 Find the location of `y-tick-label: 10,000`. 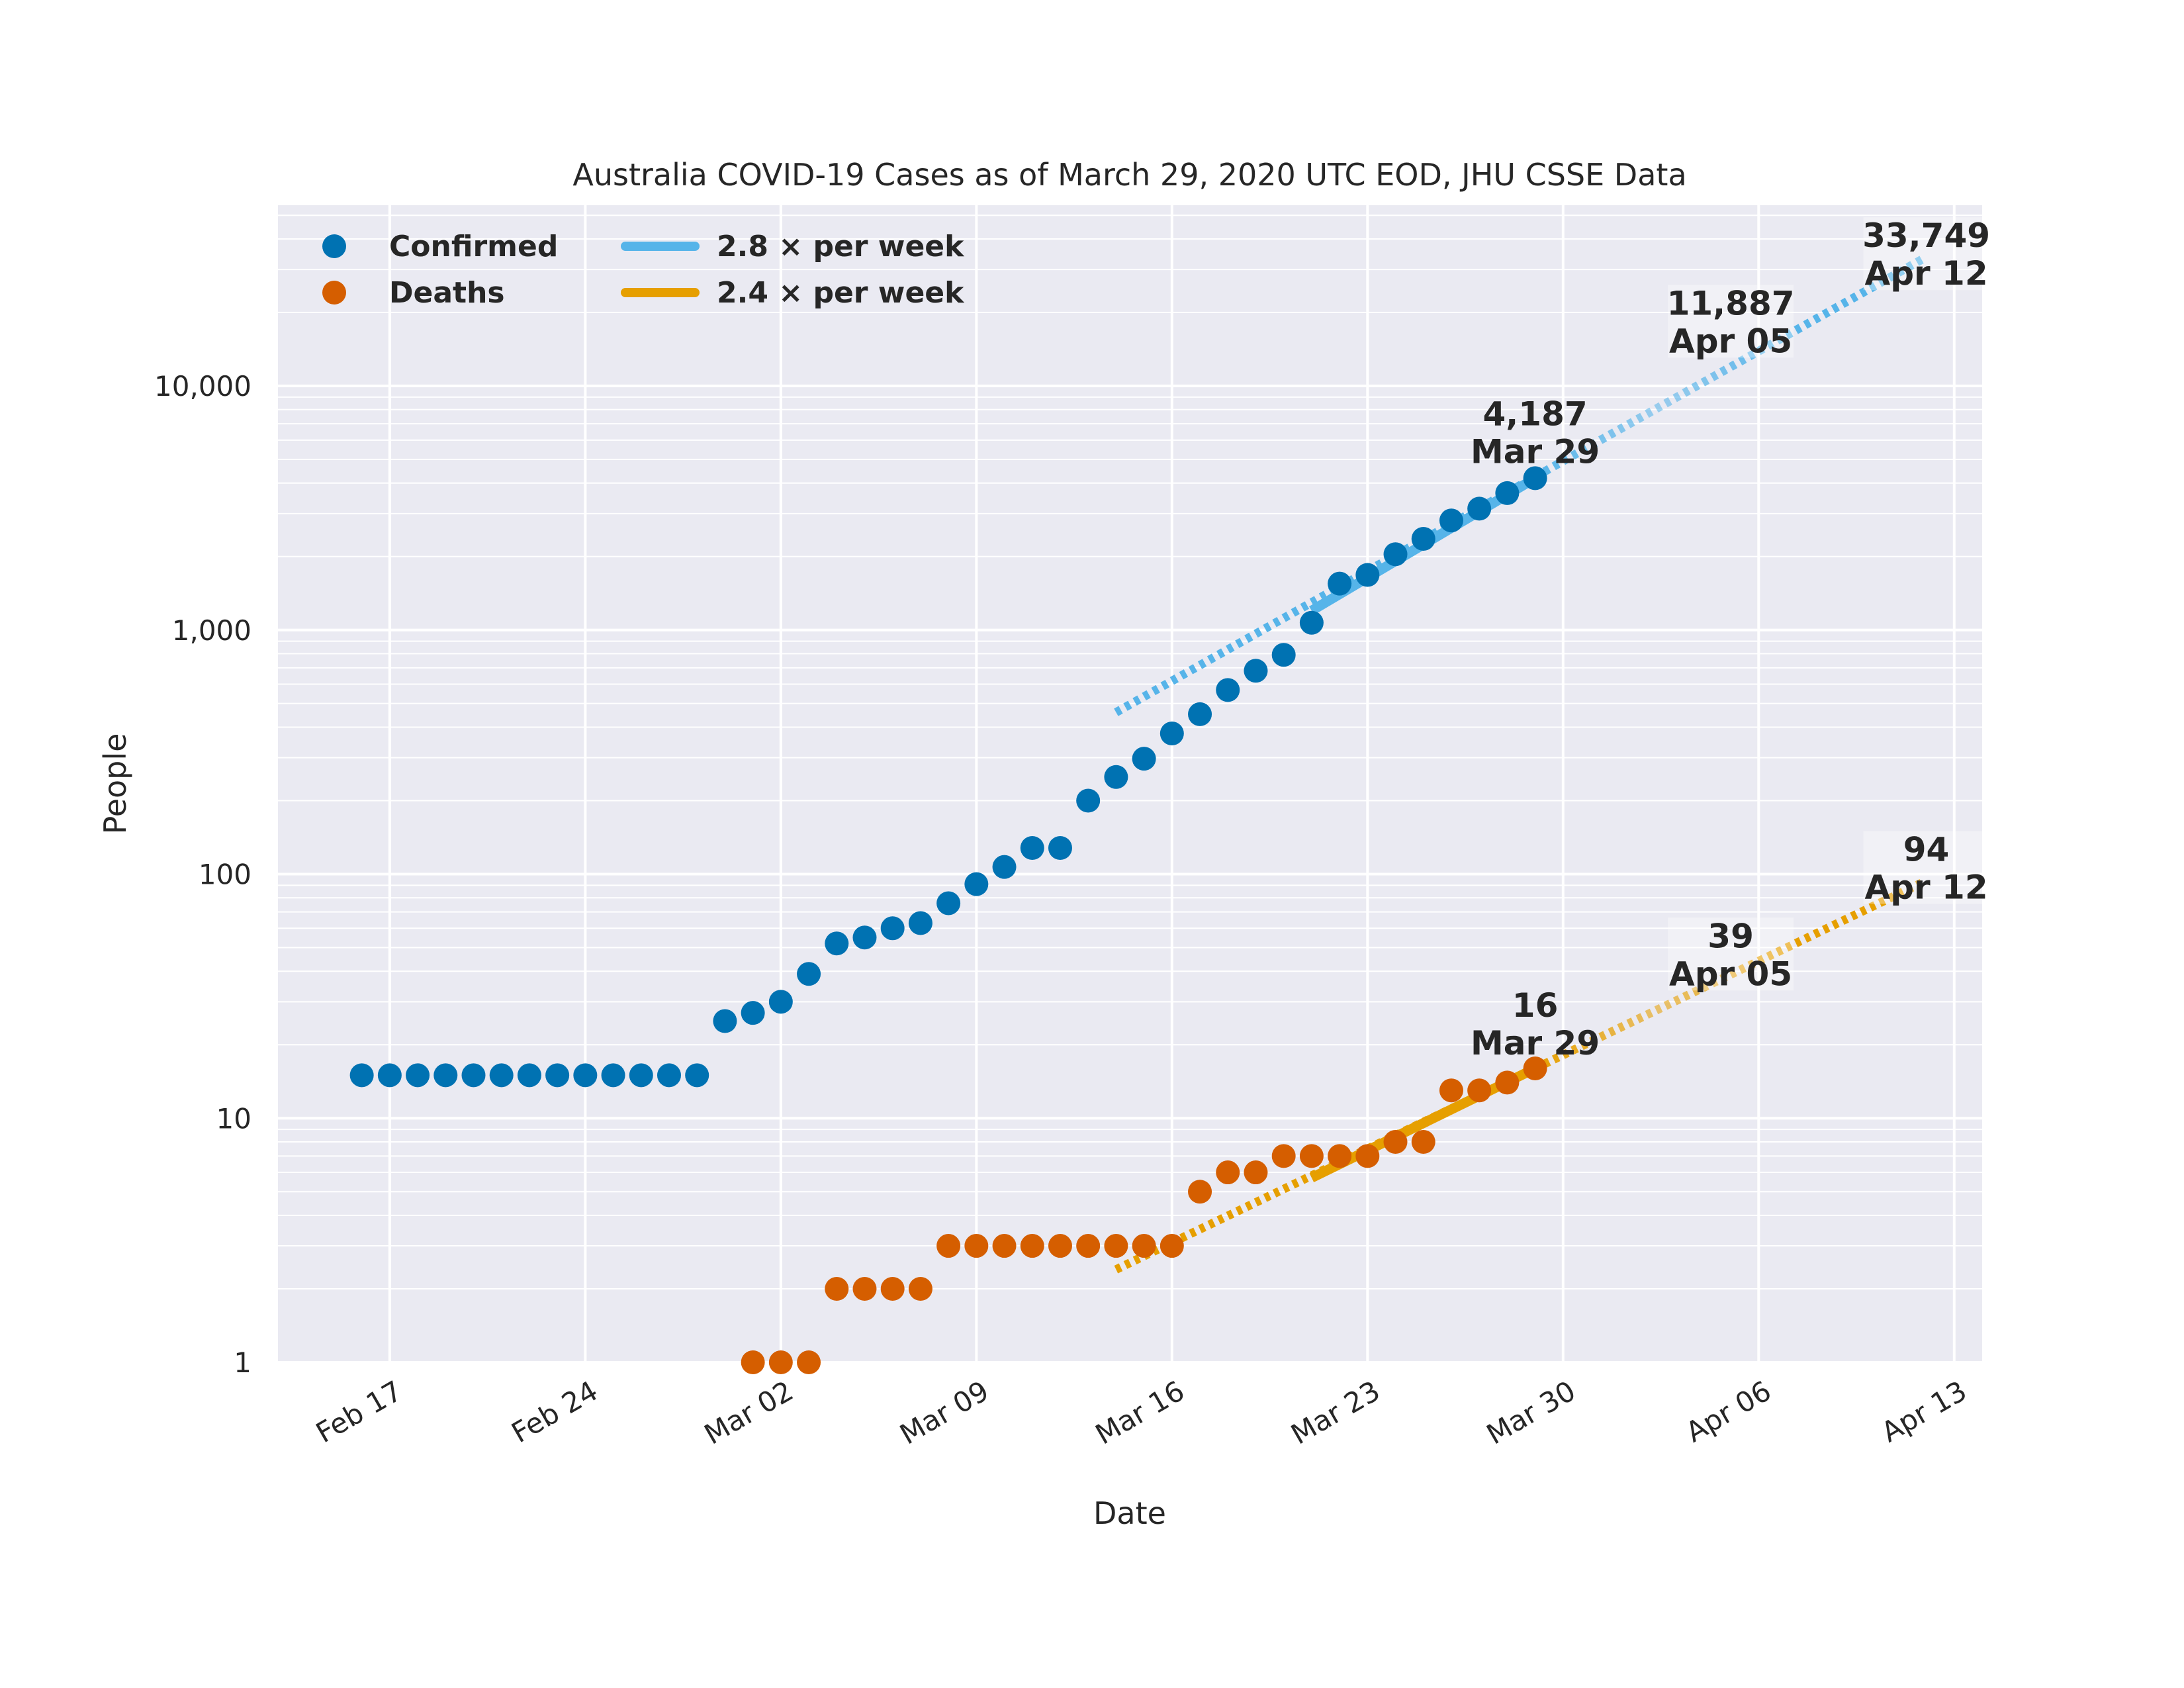

y-tick-label: 10,000 is located at coordinates (203, 386).